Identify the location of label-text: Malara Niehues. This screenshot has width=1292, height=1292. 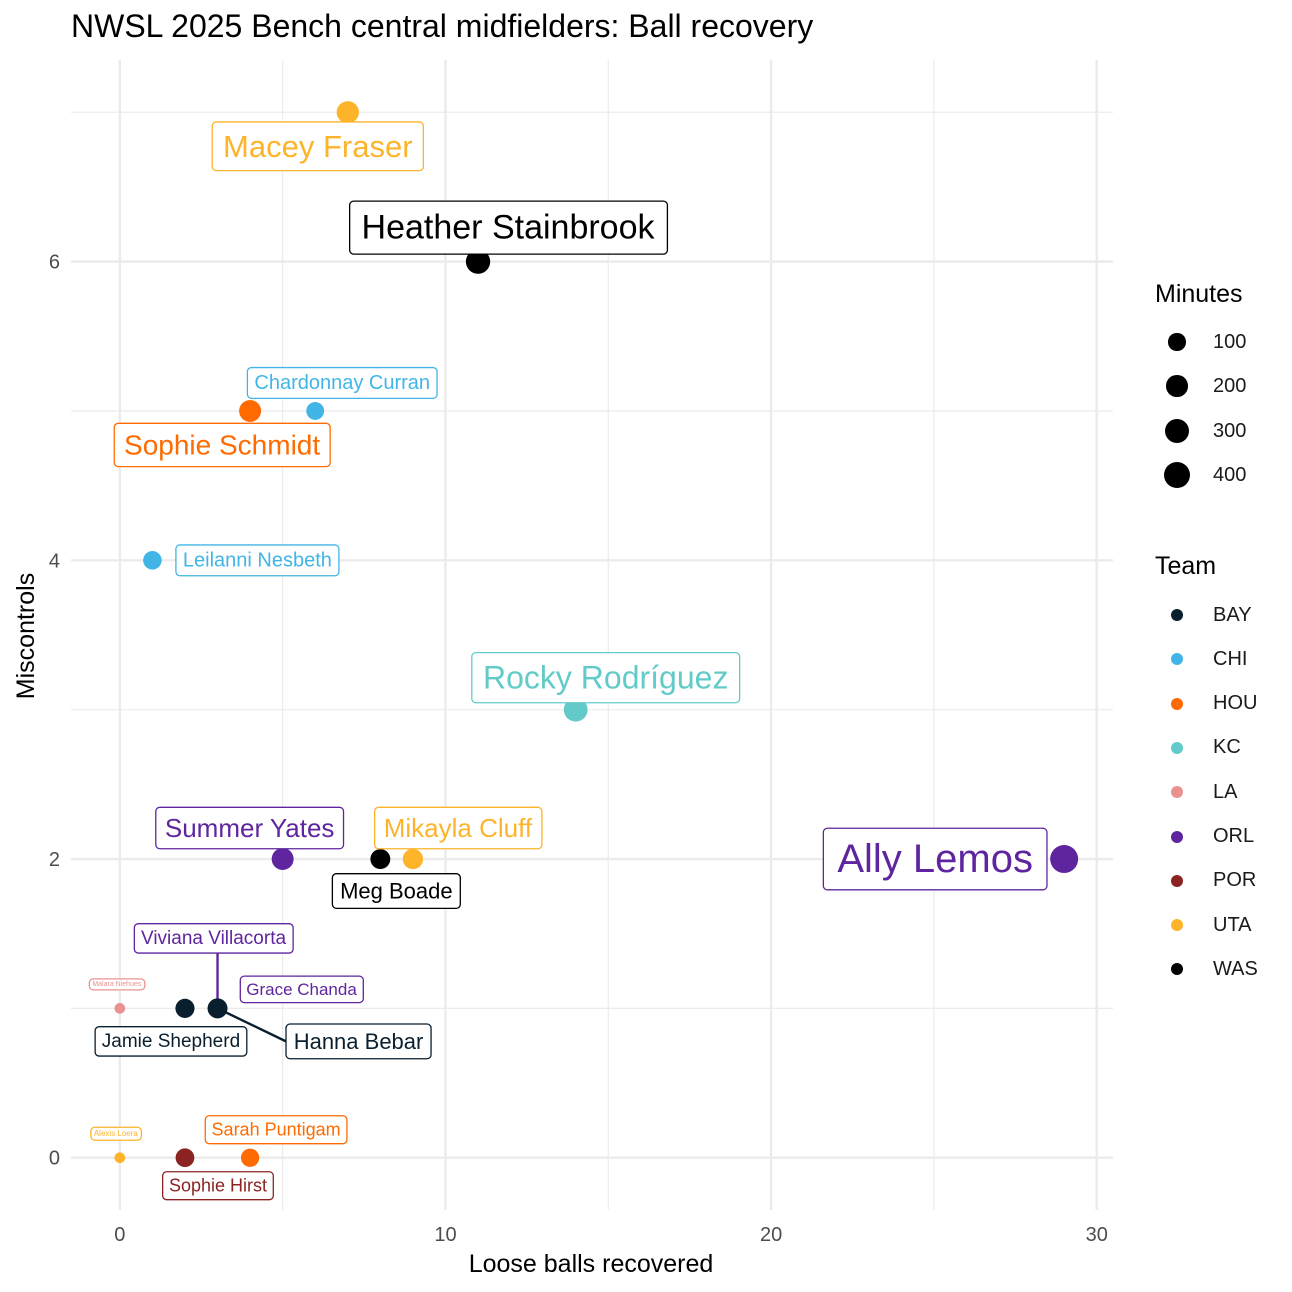
(117, 984).